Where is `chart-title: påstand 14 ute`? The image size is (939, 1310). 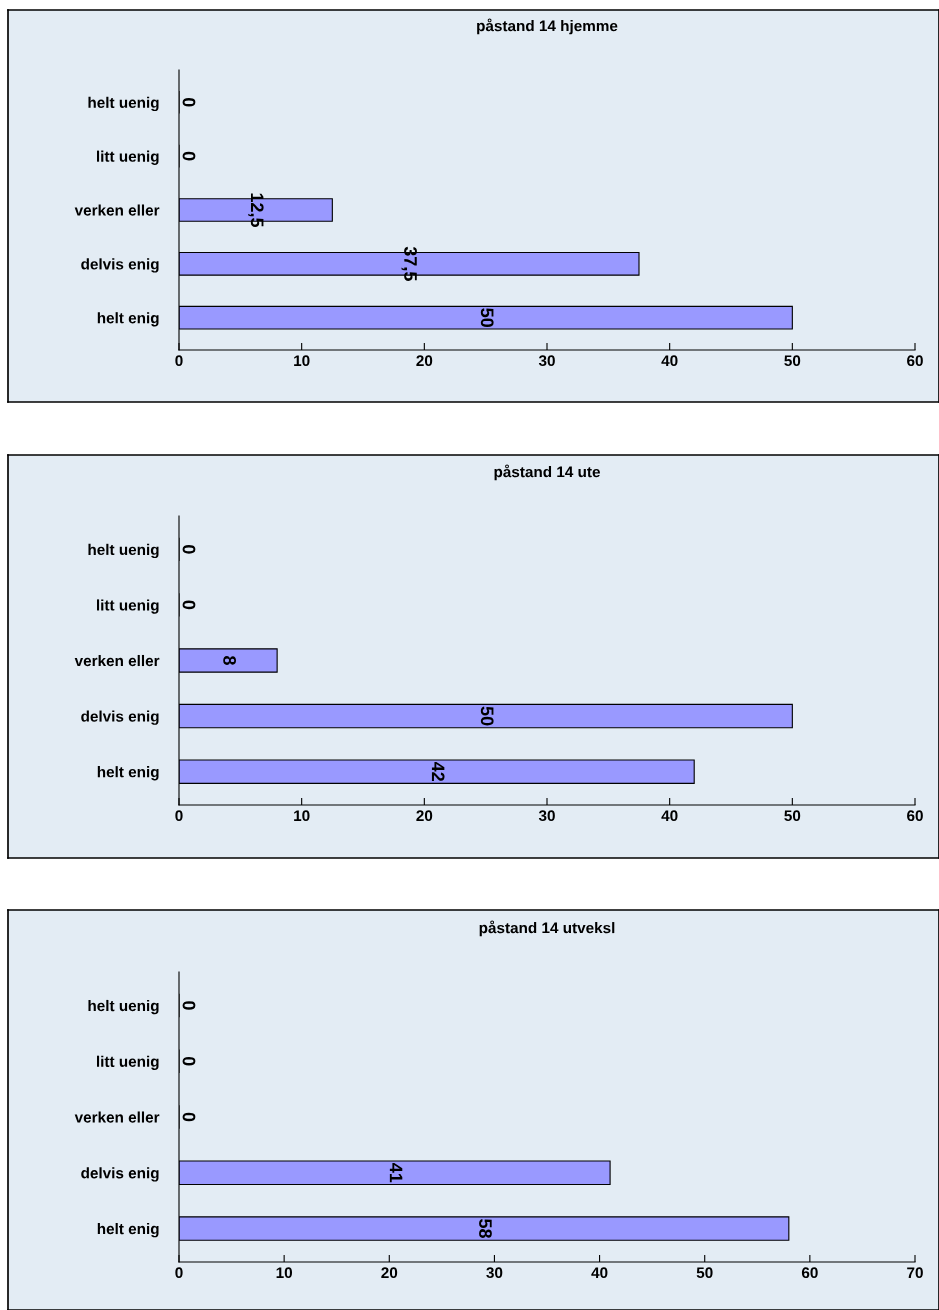 chart-title: påstand 14 ute is located at coordinates (547, 472).